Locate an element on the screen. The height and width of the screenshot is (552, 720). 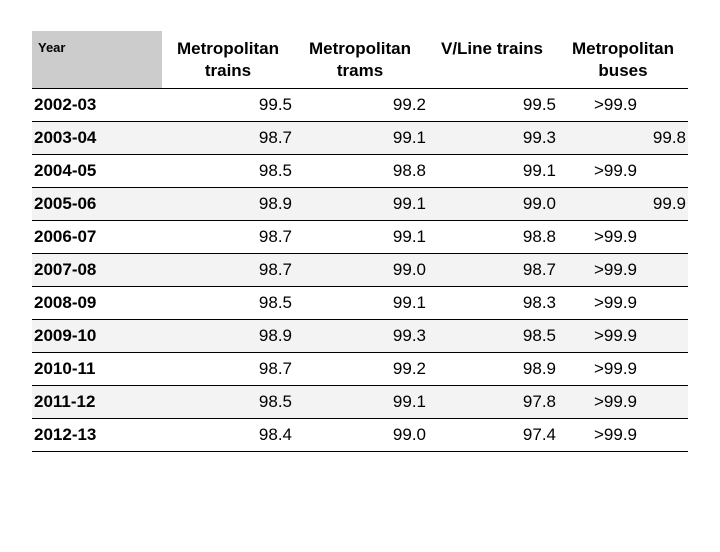
table-row: 2005-06 98.9 99.1 99.0 99.9 is located at coordinates (360, 204).